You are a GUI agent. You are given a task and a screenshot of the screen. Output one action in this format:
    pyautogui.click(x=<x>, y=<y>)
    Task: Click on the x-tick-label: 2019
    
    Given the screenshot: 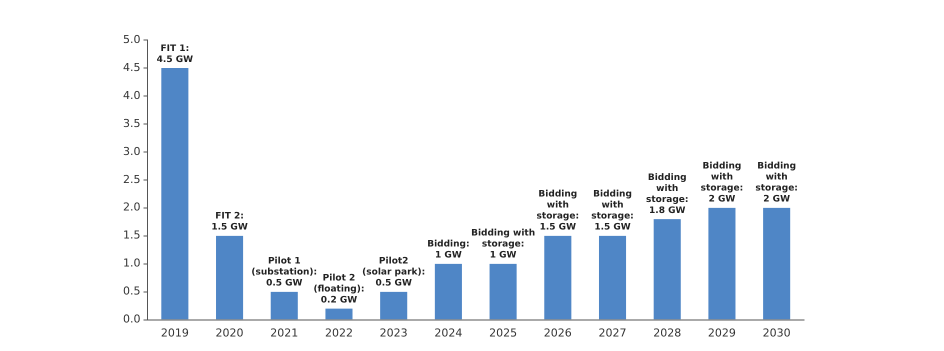 What is the action you would take?
    pyautogui.click(x=174, y=333)
    